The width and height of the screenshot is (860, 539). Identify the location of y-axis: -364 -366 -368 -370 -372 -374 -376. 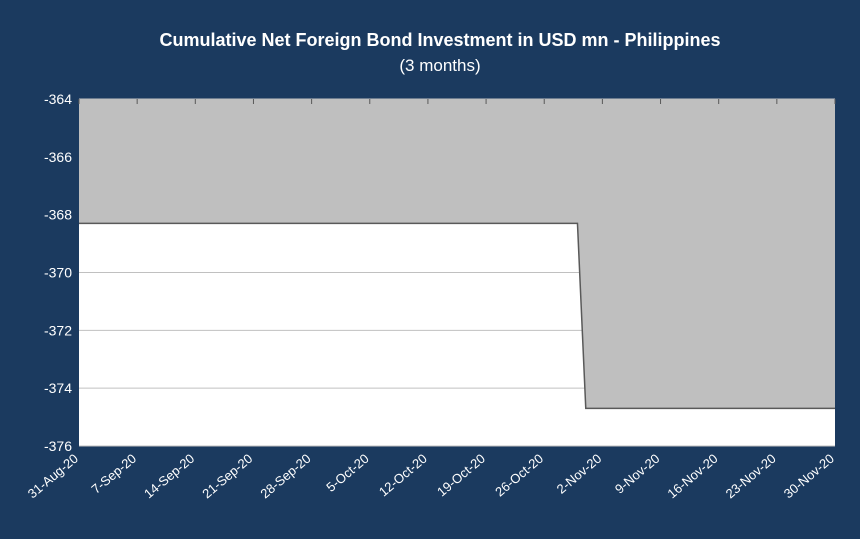
(58, 272).